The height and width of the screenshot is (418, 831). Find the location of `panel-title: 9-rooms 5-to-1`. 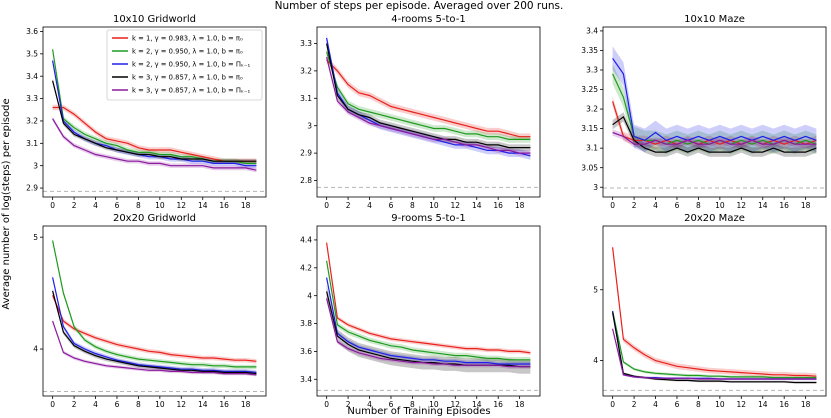

panel-title: 9-rooms 5-to-1 is located at coordinates (428, 218).